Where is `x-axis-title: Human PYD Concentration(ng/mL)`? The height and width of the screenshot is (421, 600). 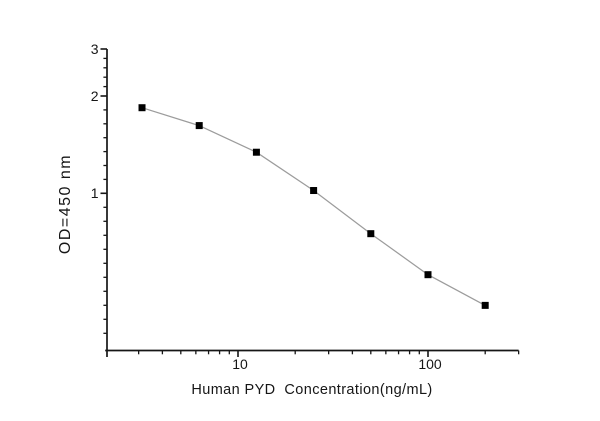 x-axis-title: Human PYD Concentration(ng/mL) is located at coordinates (312, 390).